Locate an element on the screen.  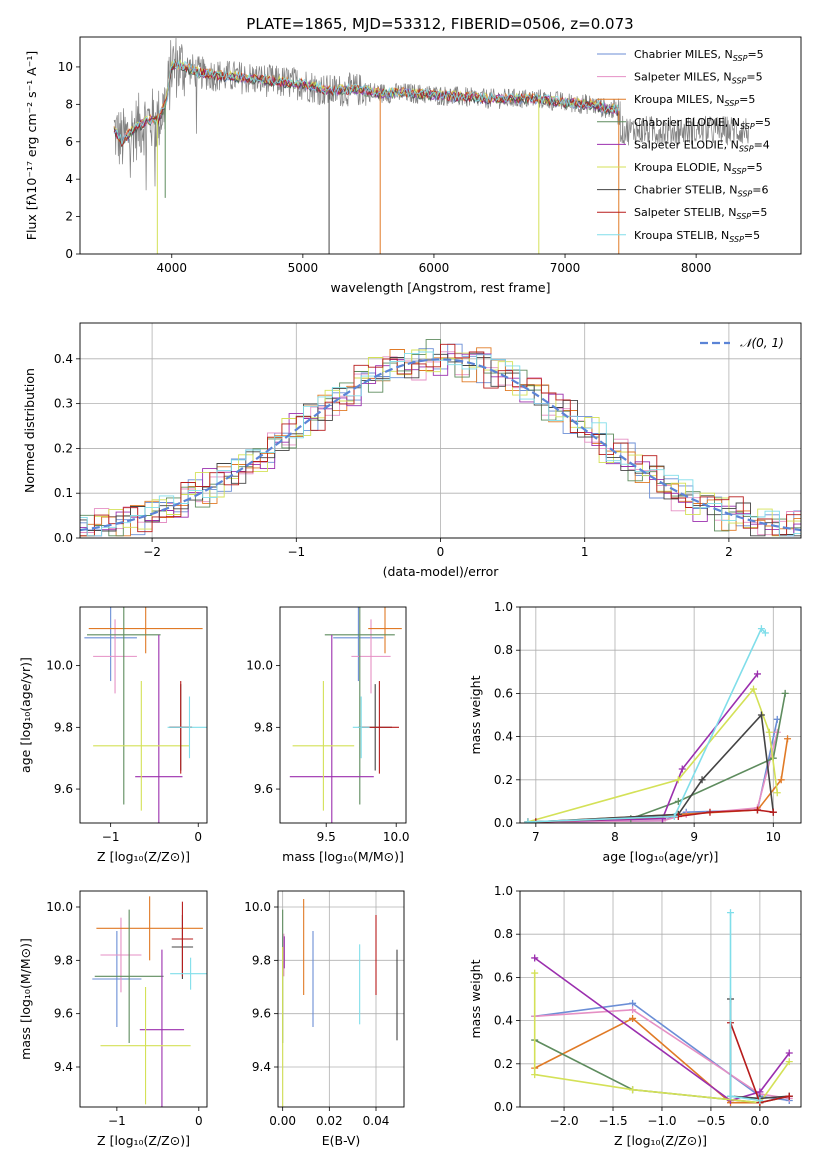
weight-line-chabrier-miles is located at coordinates (662, 1052).